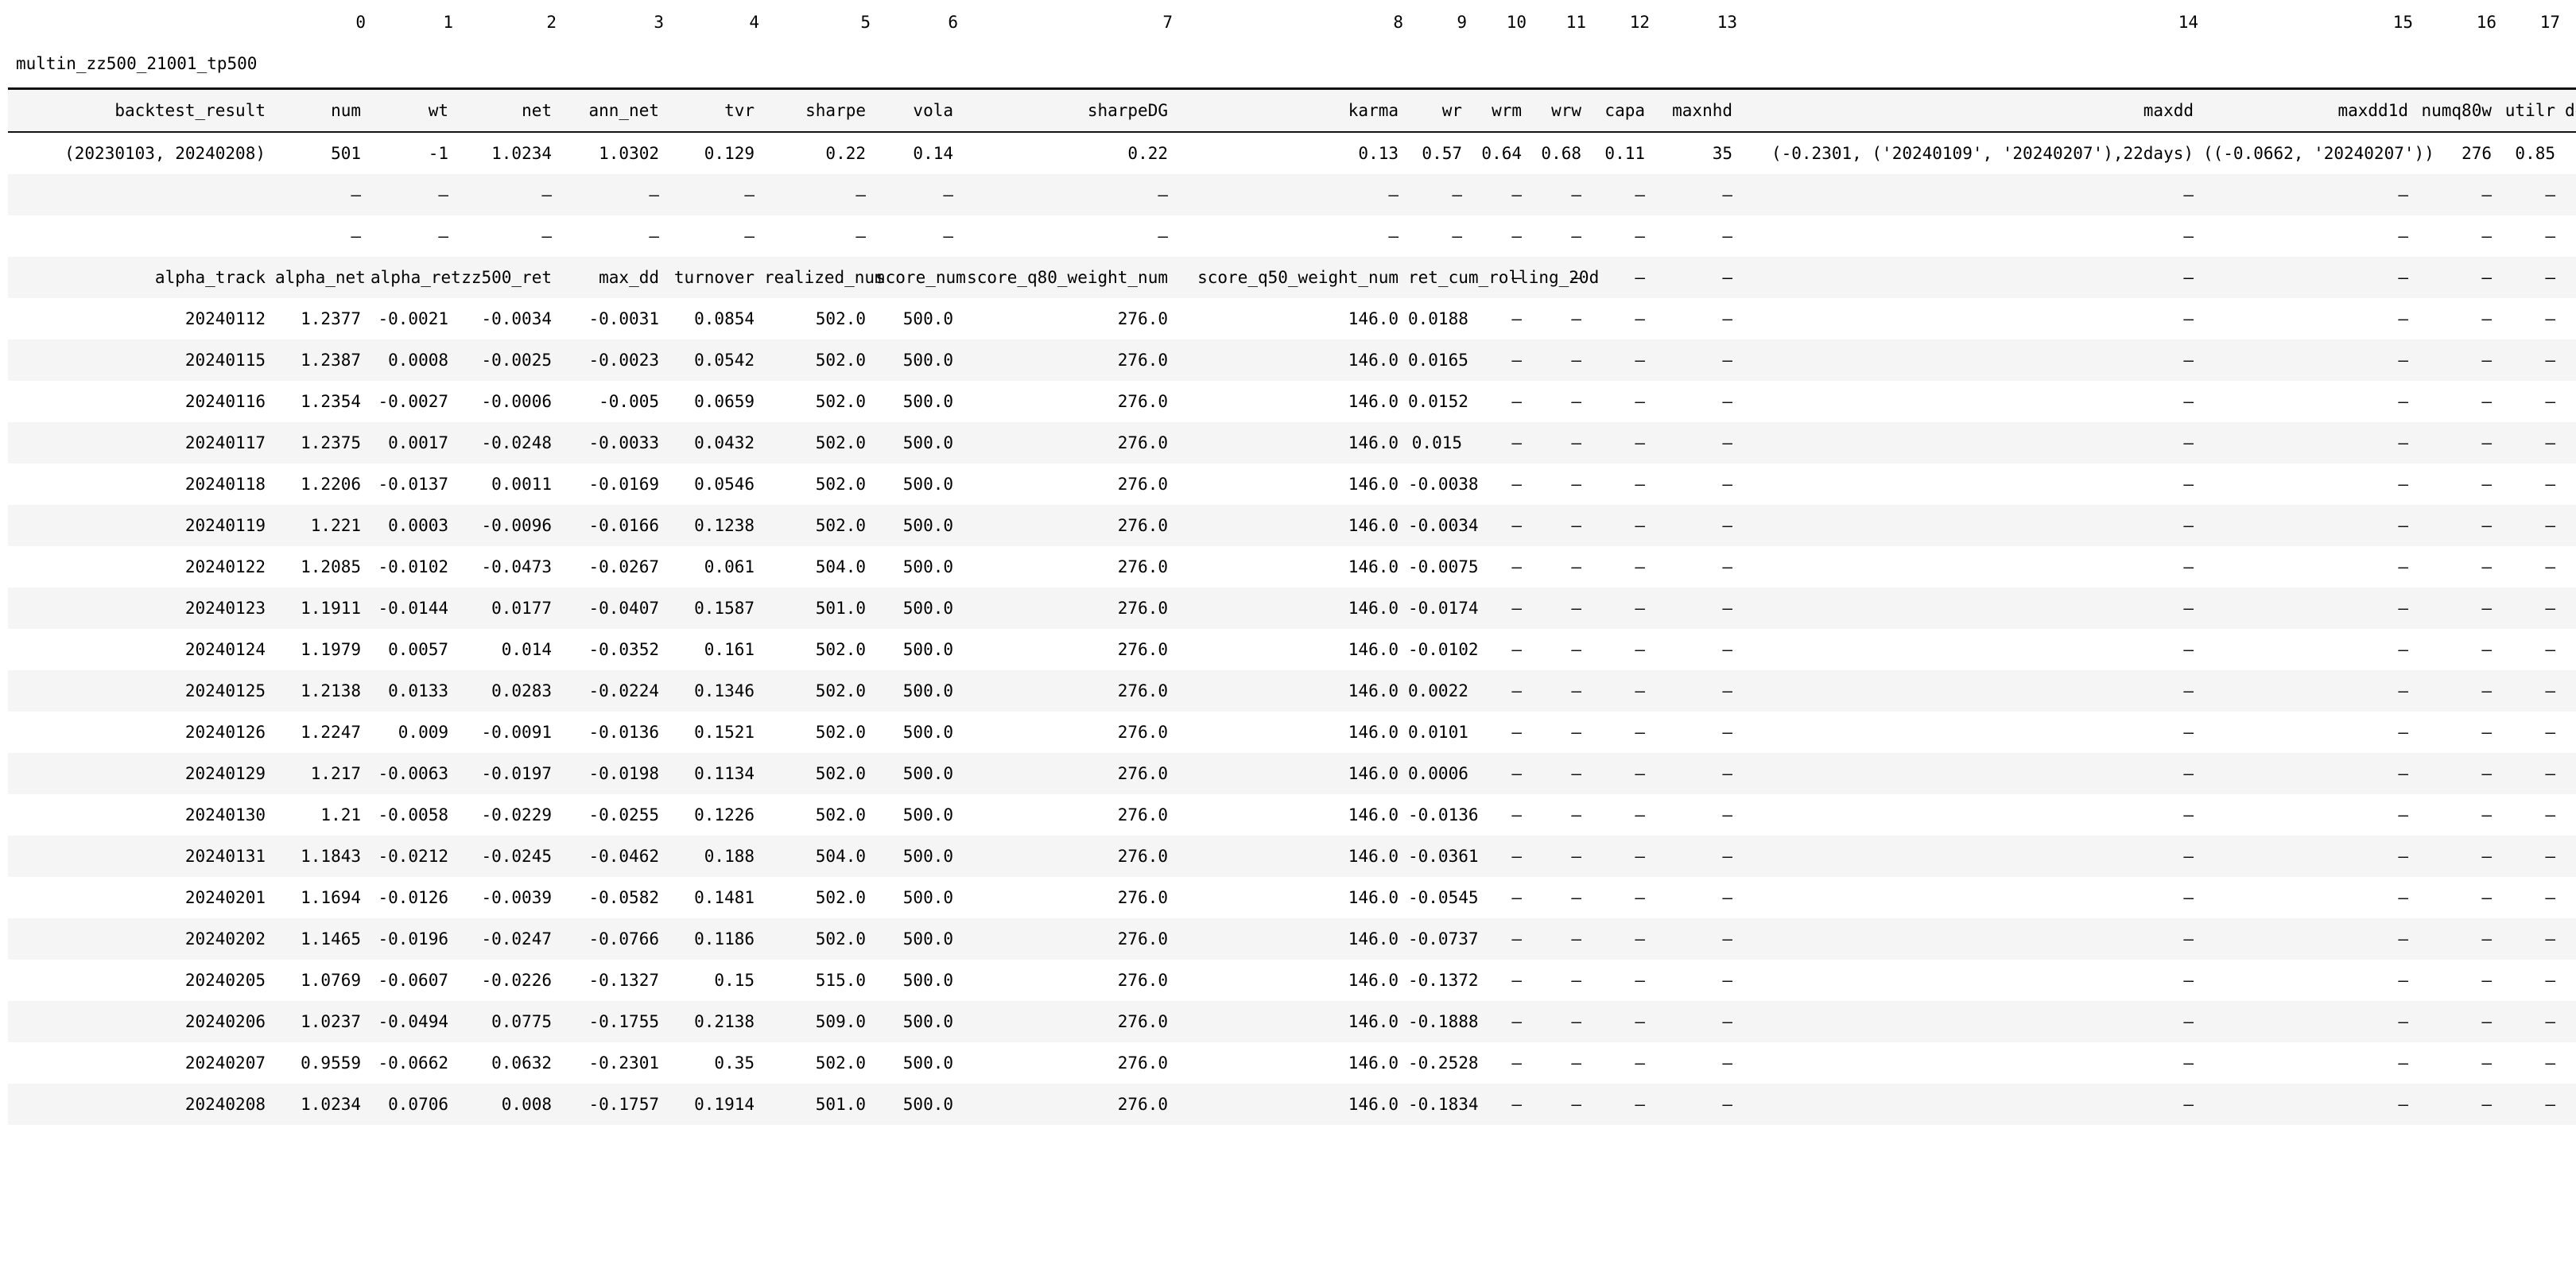  Describe the element at coordinates (361, 23) in the screenshot. I see `column-index-0: 0` at that location.